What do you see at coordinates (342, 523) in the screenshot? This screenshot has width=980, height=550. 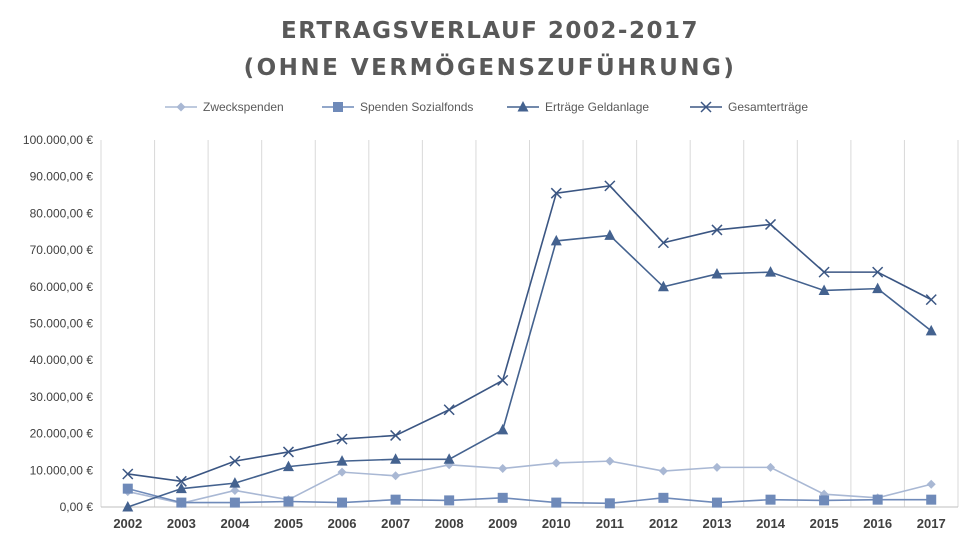 I see `x-tick-label: 2006` at bounding box center [342, 523].